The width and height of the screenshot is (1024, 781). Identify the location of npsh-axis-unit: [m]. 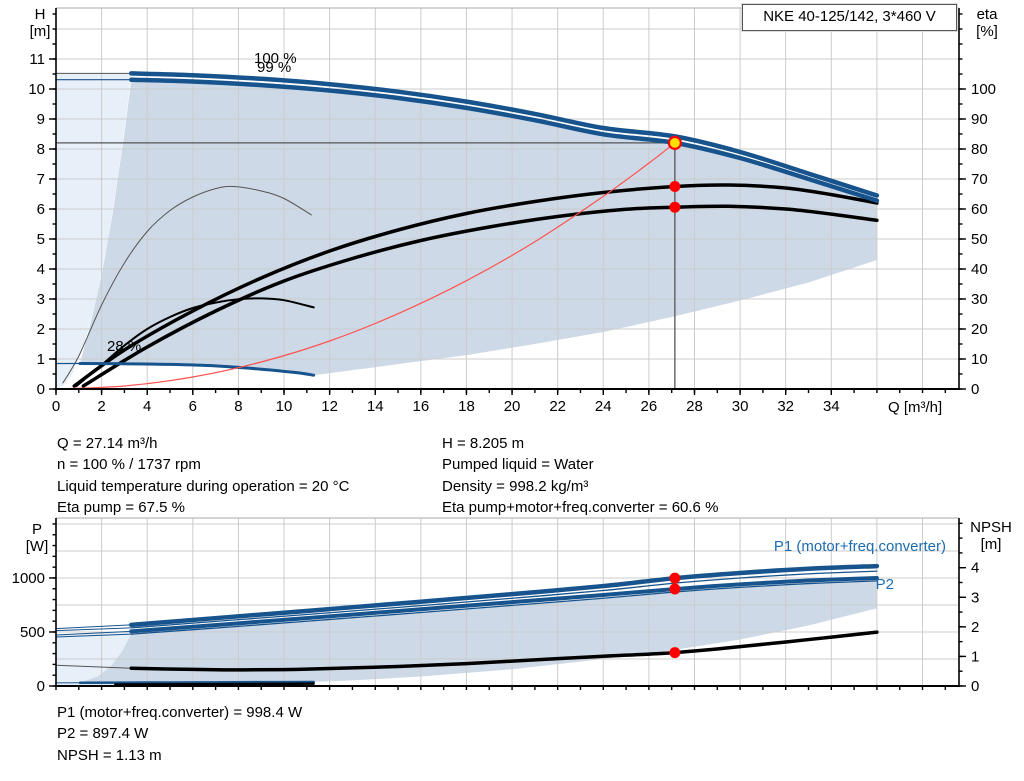
(991, 544).